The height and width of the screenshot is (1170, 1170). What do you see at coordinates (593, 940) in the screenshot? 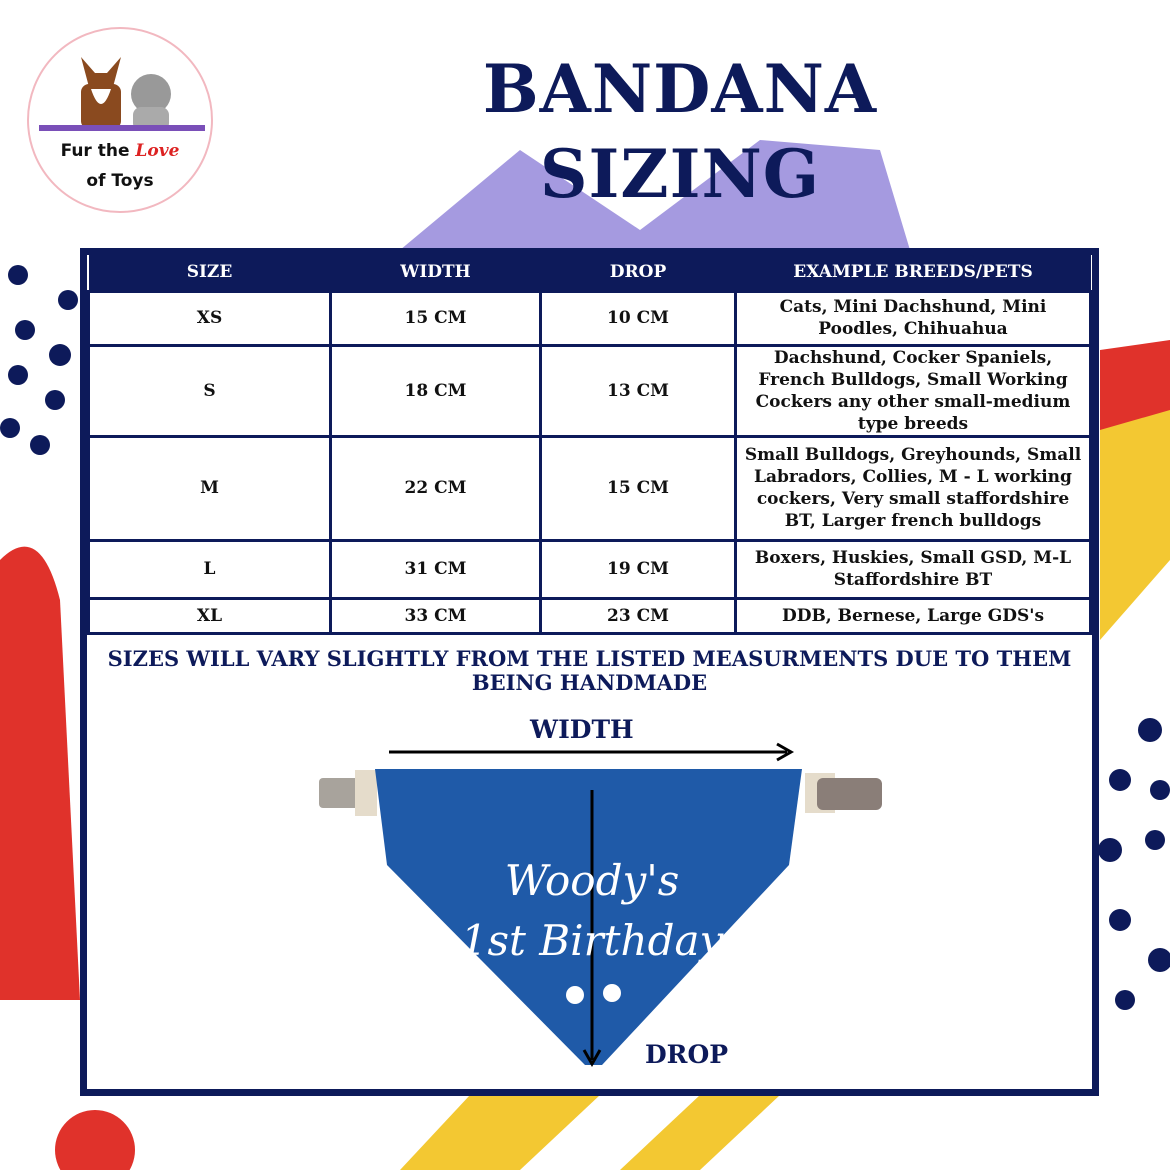
I see `bandana-text-line2: 1st Birthday` at bounding box center [593, 940].